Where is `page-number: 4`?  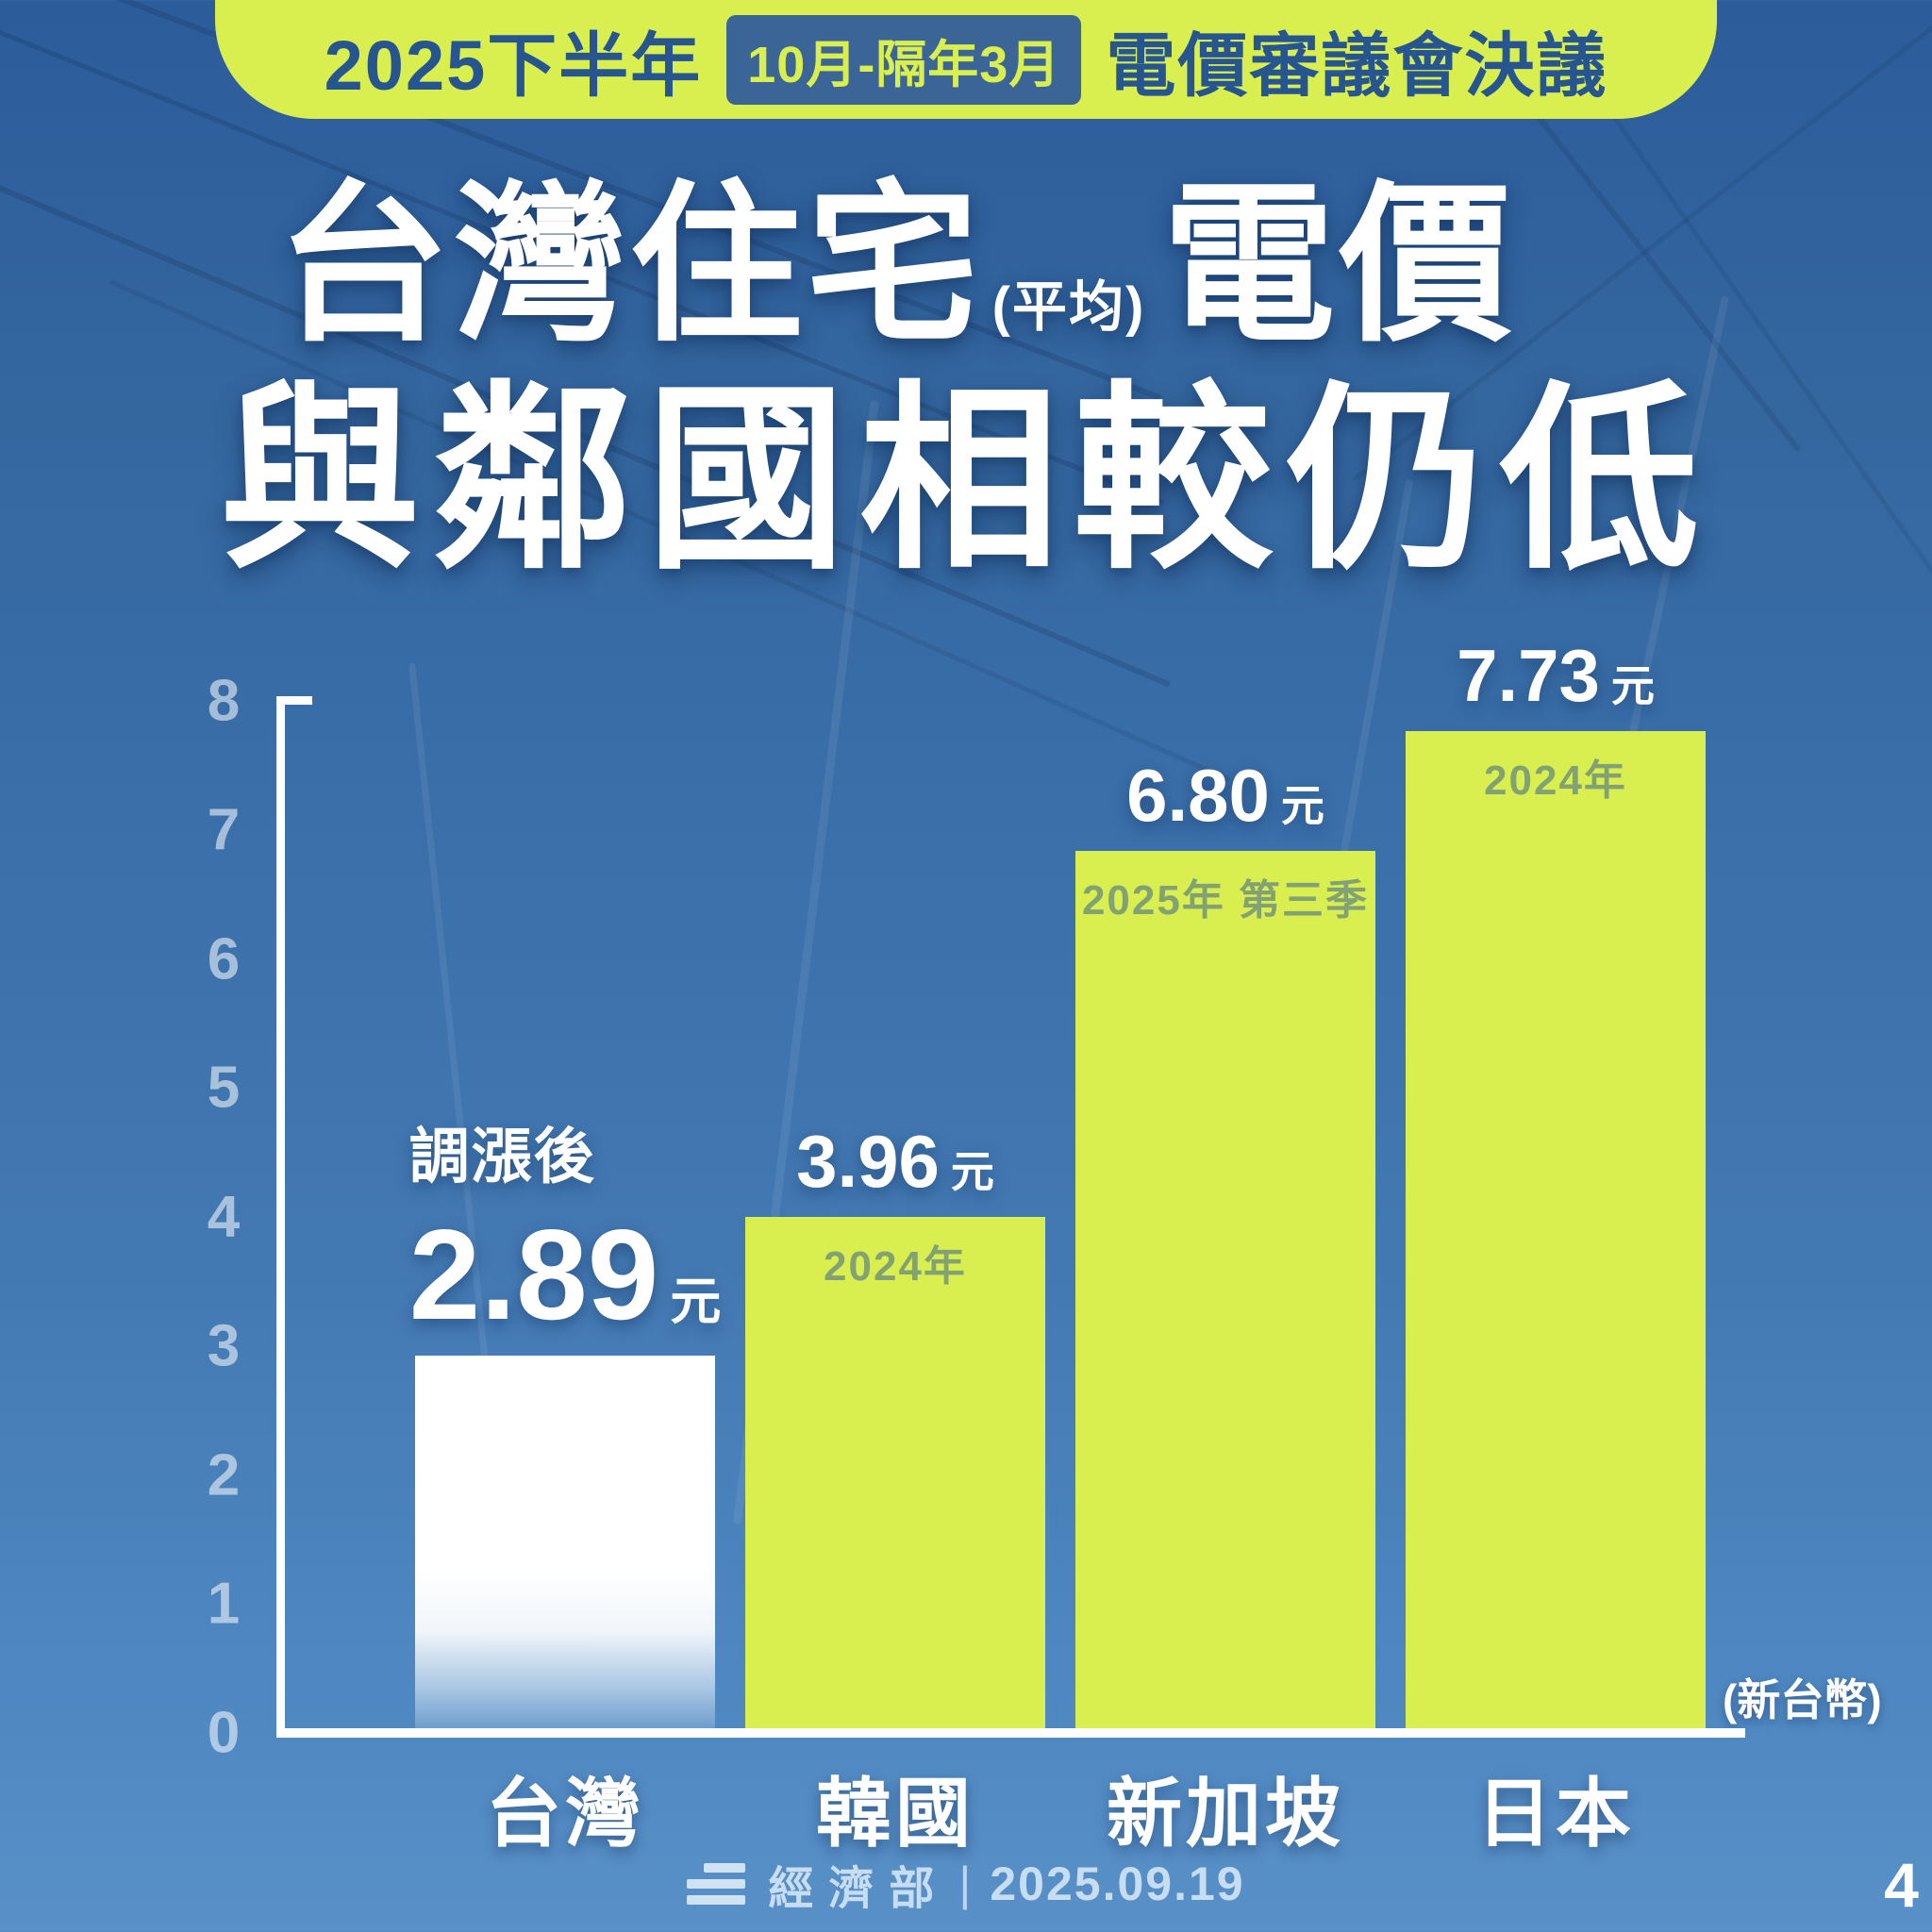 page-number: 4 is located at coordinates (1902, 1885).